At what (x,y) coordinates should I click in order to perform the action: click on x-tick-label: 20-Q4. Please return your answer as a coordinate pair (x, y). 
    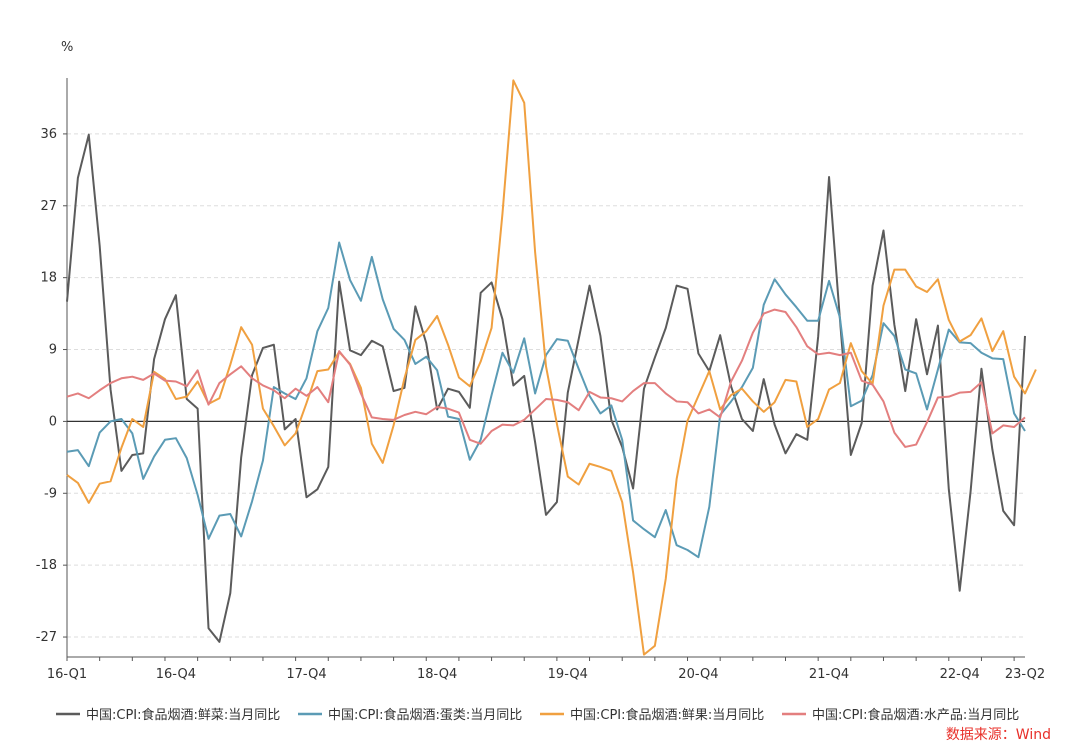
    Looking at the image, I should click on (698, 674).